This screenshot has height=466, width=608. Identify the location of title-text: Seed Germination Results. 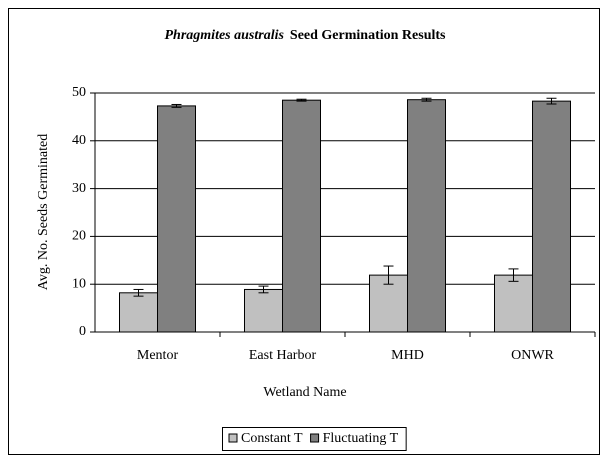
(368, 35).